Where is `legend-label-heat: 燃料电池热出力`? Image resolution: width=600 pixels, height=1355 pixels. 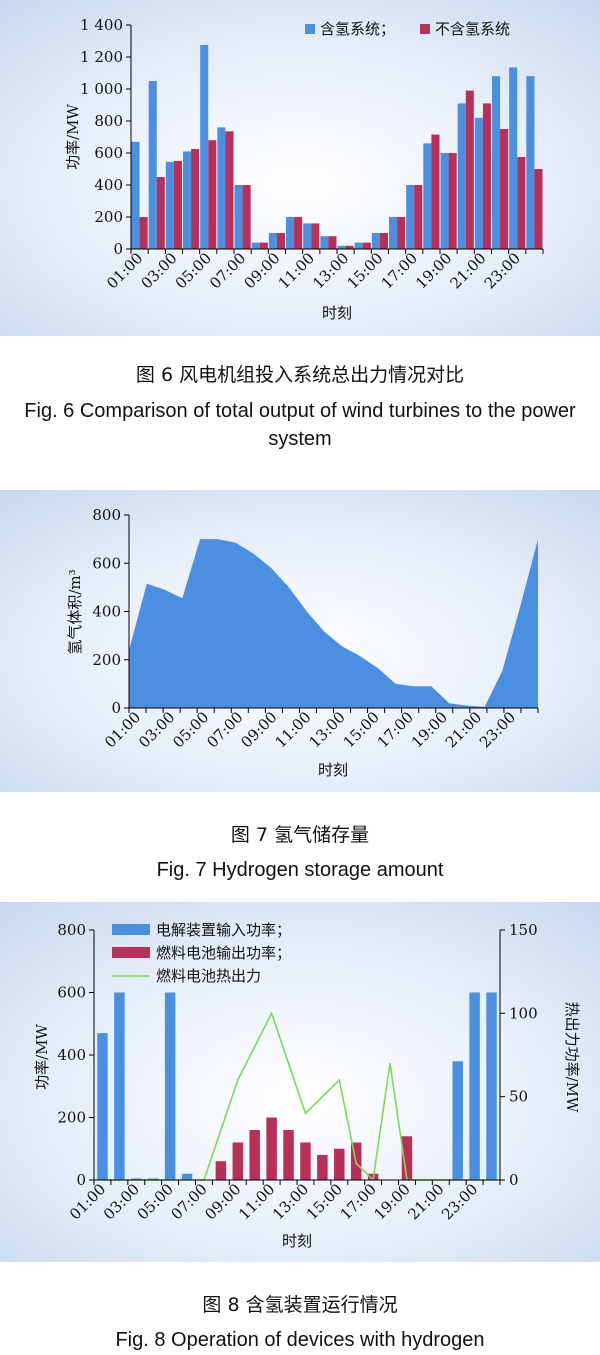 legend-label-heat: 燃料电池热出力 is located at coordinates (208, 976).